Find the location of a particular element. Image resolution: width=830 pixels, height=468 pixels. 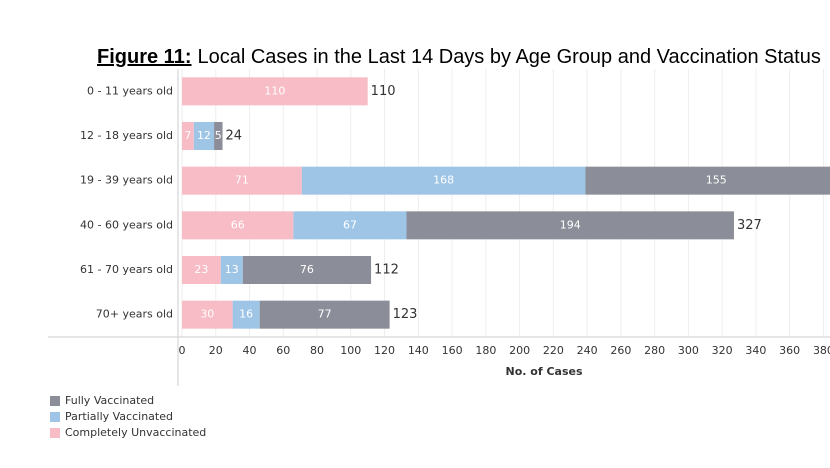

bar-value-label: 23 is located at coordinates (201, 269).